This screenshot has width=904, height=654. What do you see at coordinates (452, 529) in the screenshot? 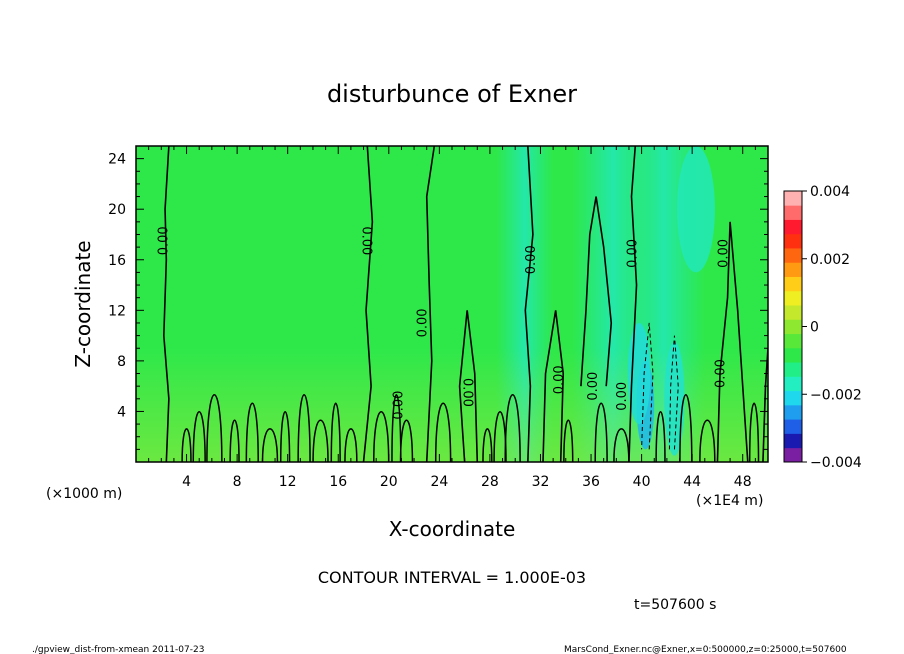
I see `x-axis-label: X-coordinate` at bounding box center [452, 529].